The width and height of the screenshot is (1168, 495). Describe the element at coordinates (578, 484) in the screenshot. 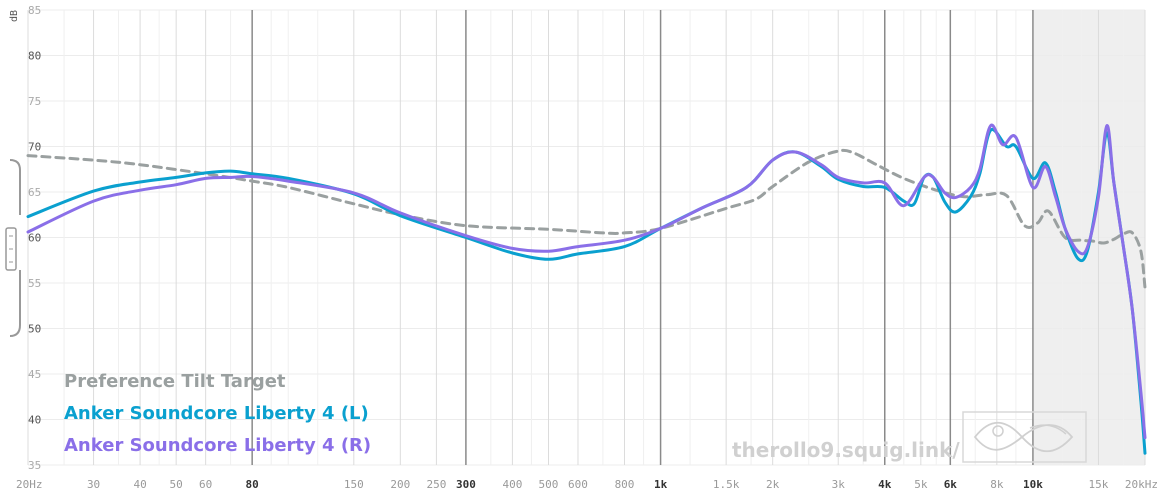

I see `x-tick-label: 600` at that location.